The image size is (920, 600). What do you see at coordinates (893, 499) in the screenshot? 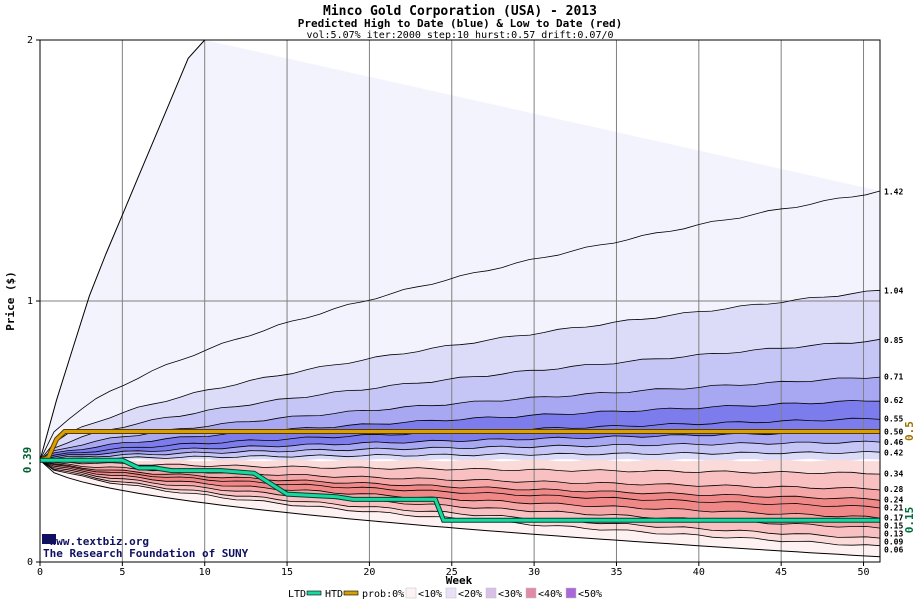
I see `right-label-0.24: 0.24` at bounding box center [893, 499].